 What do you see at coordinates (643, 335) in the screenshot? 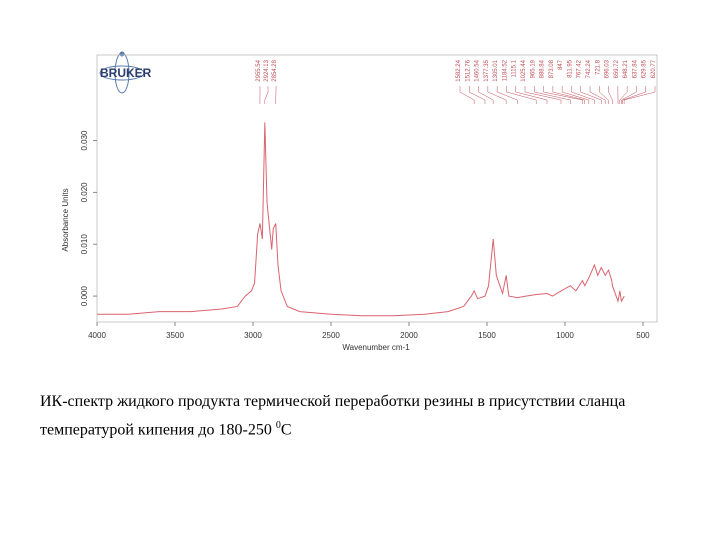
I see `x-tick-label: 500` at bounding box center [643, 335].